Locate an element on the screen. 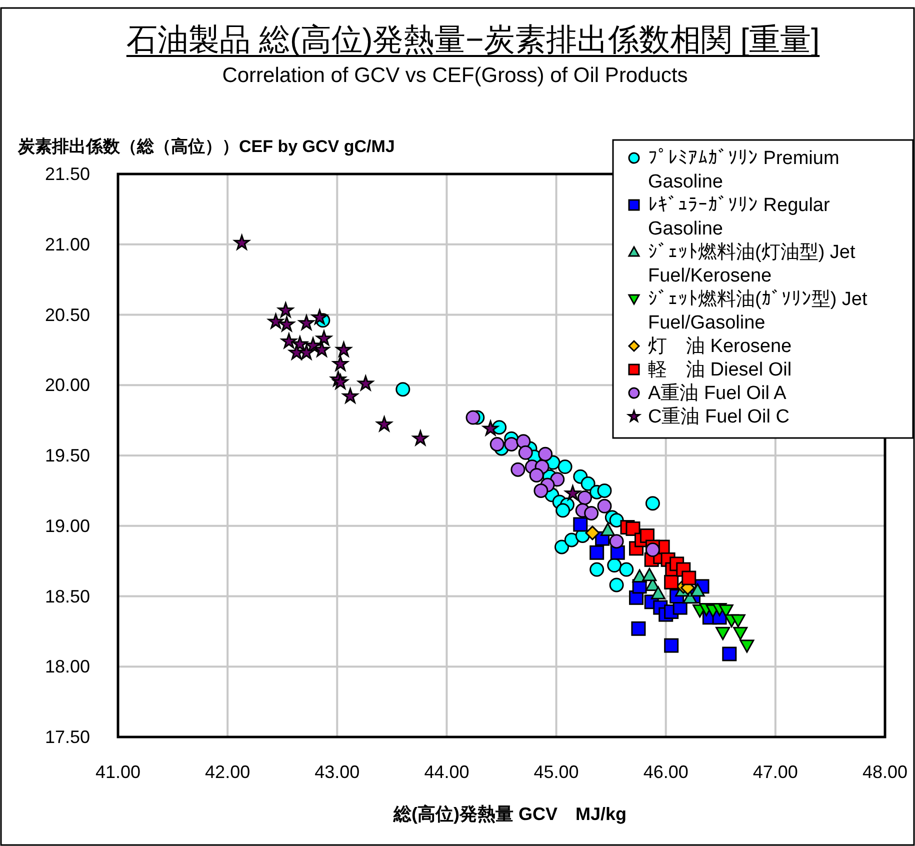 The width and height of the screenshot is (915, 846). x-tick-label: 46.00 is located at coordinates (665, 772).